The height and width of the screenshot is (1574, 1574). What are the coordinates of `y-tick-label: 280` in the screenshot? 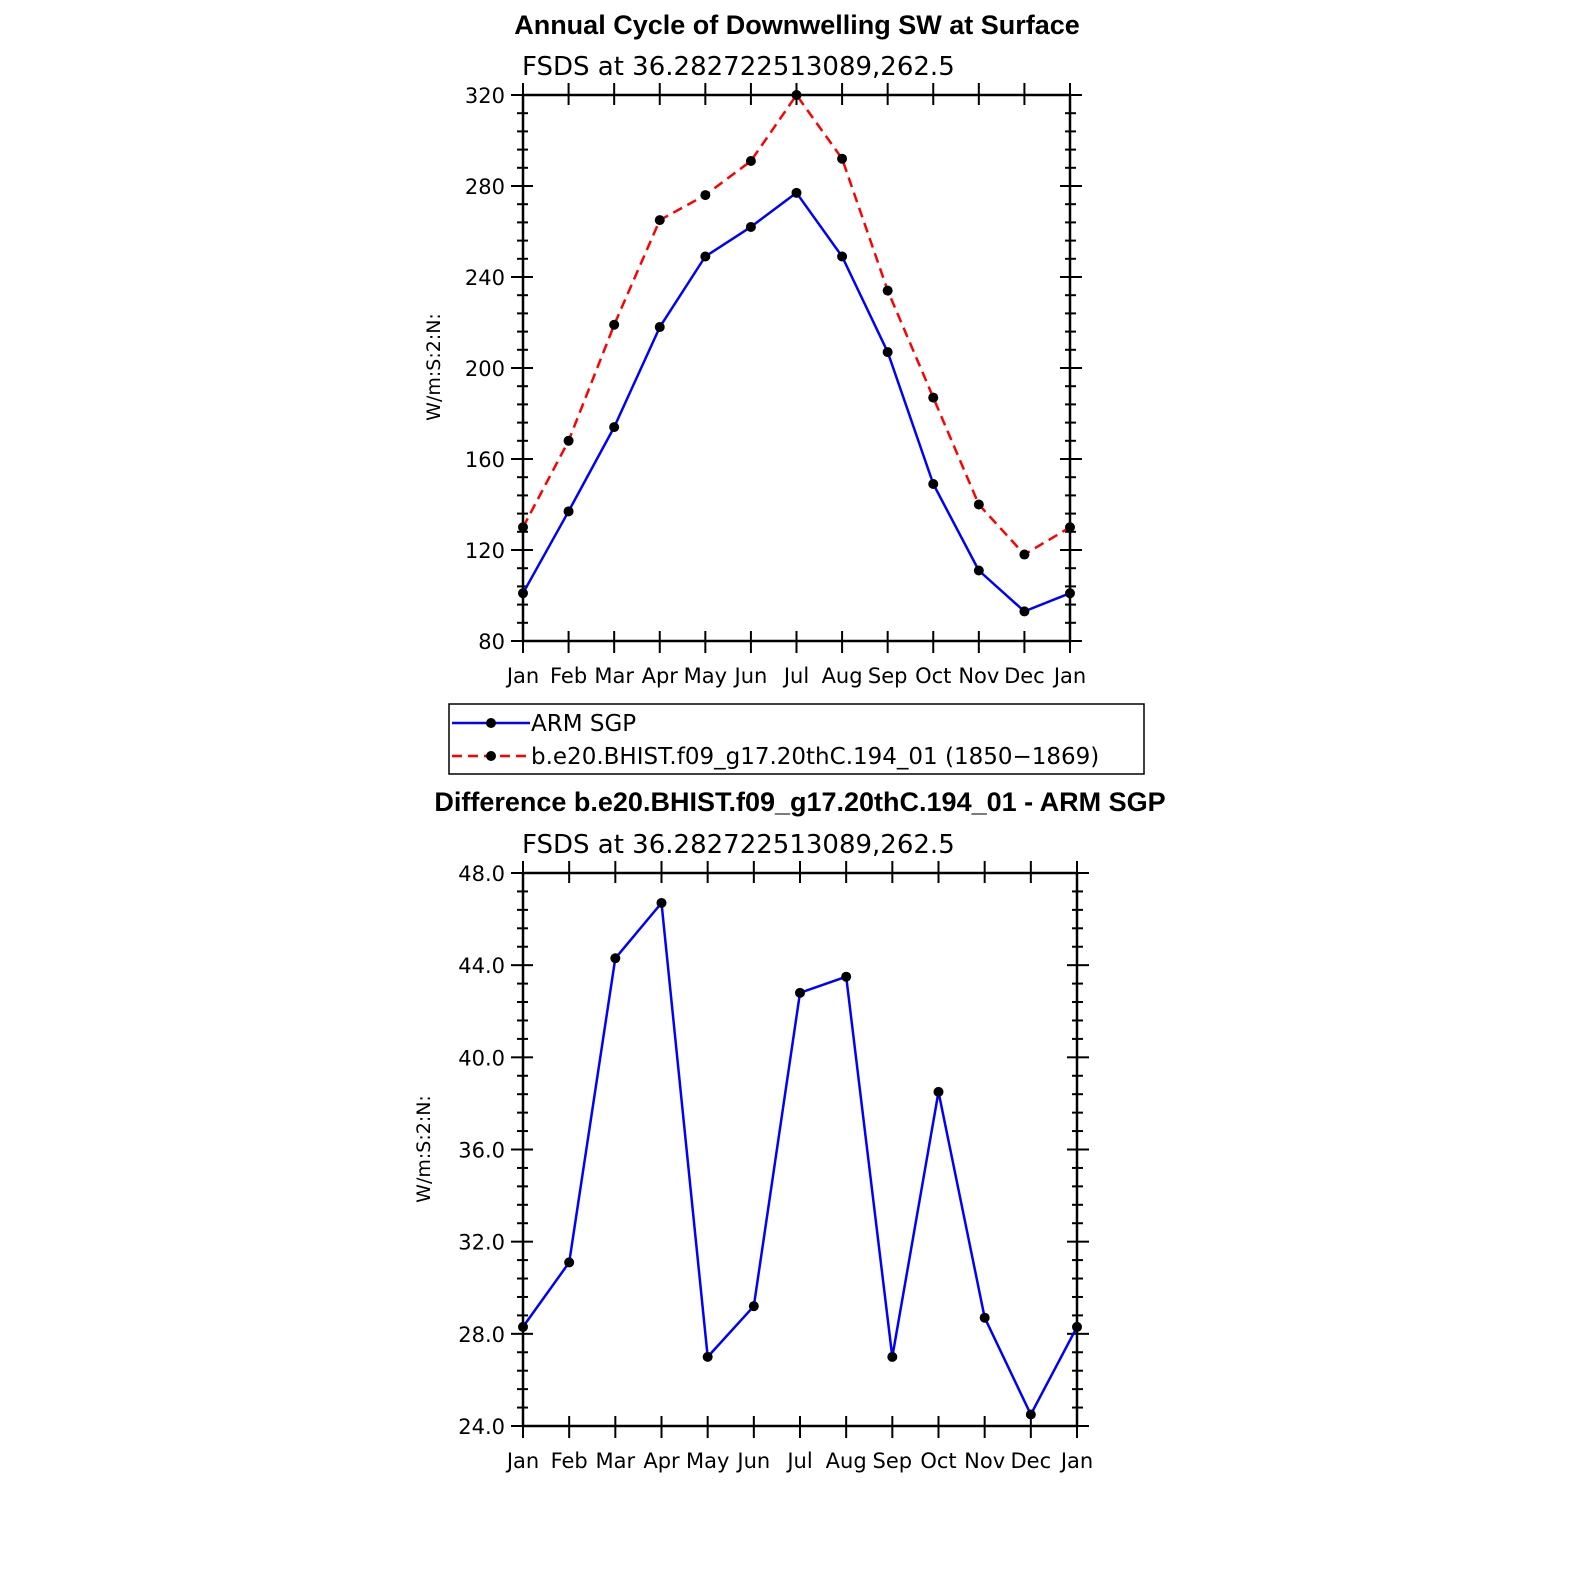 It's located at (485, 187).